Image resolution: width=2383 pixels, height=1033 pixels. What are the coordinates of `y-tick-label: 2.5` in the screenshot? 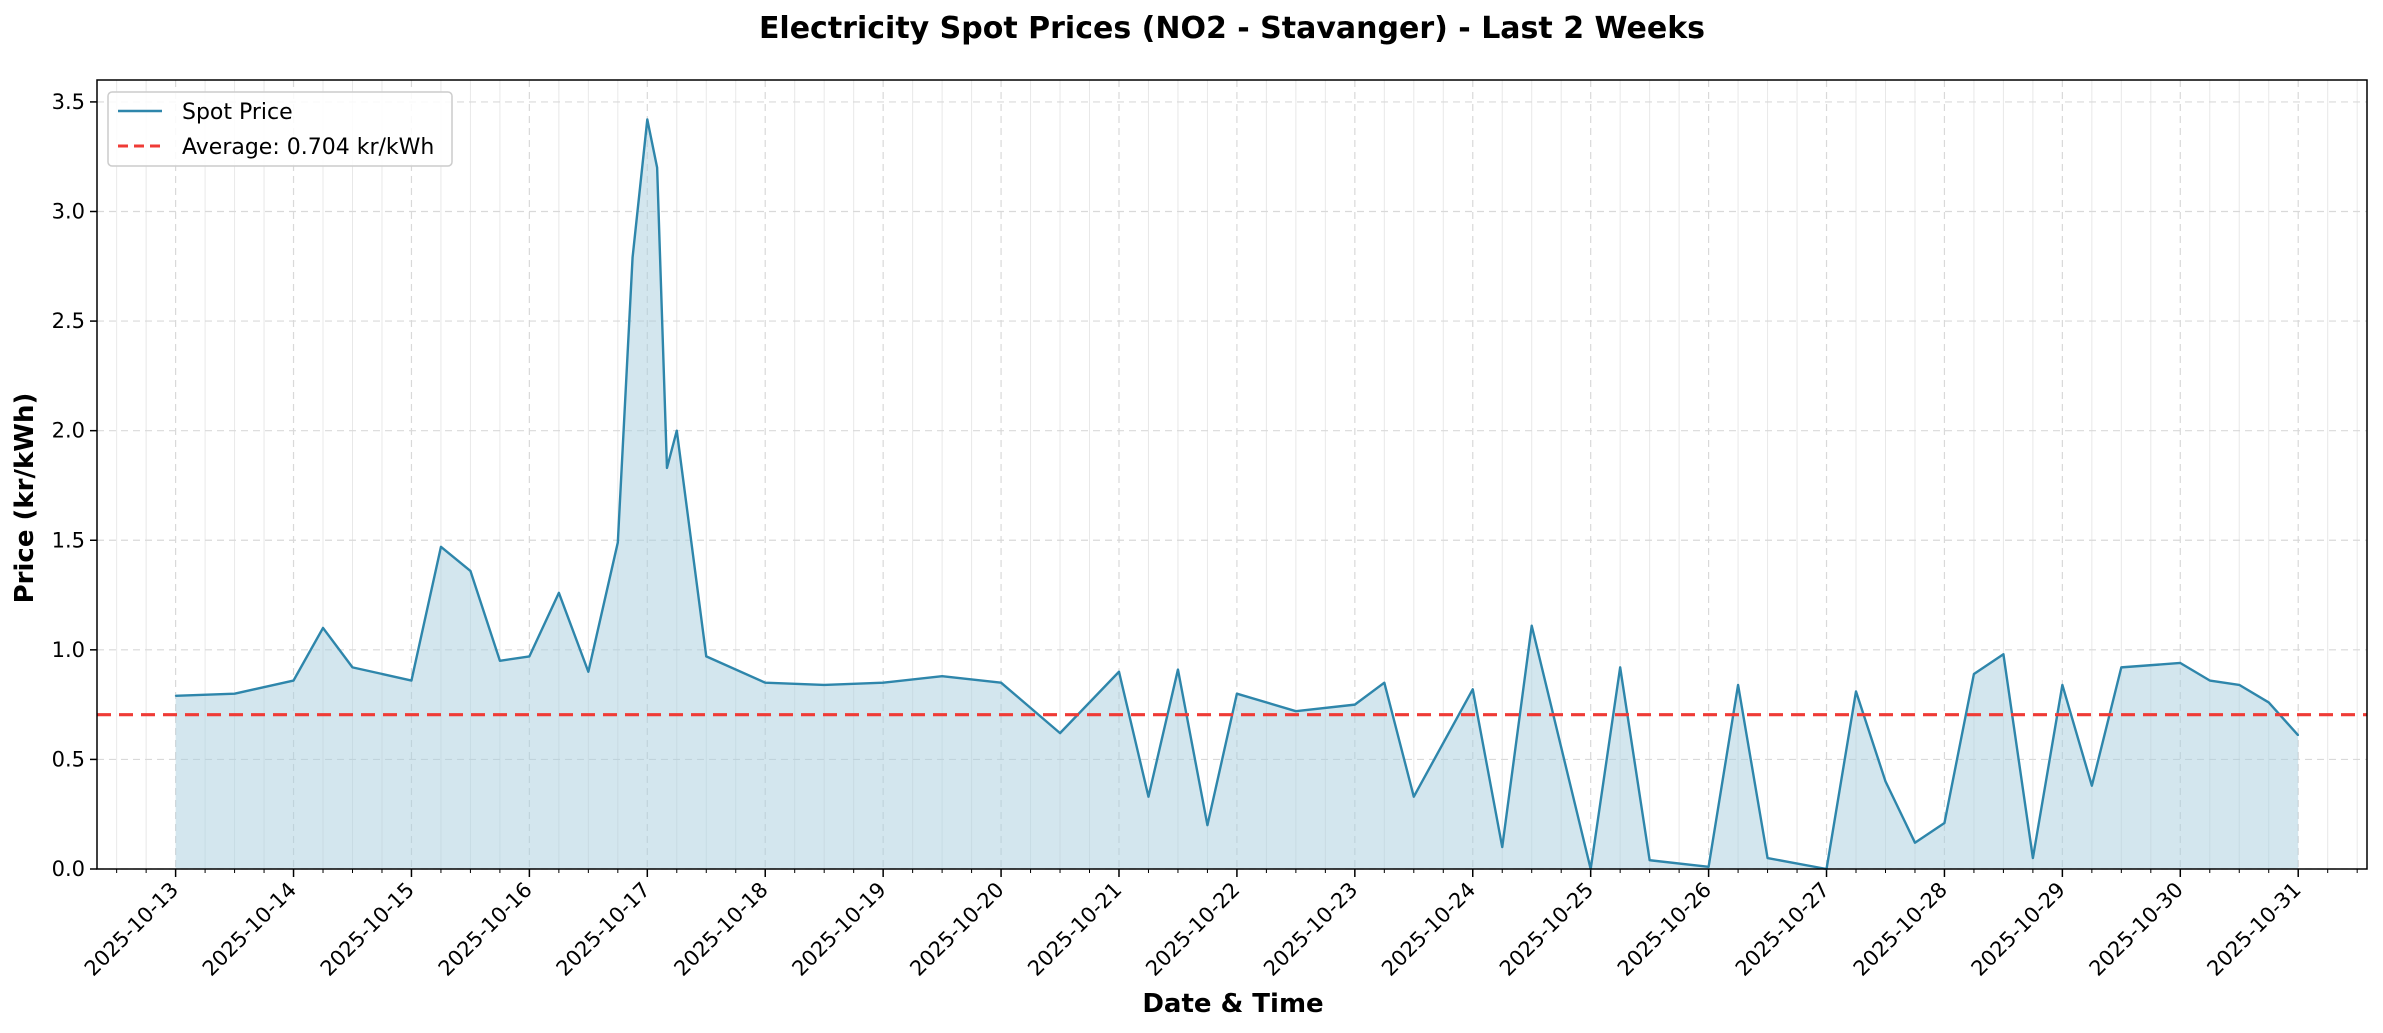 It's located at (68, 321).